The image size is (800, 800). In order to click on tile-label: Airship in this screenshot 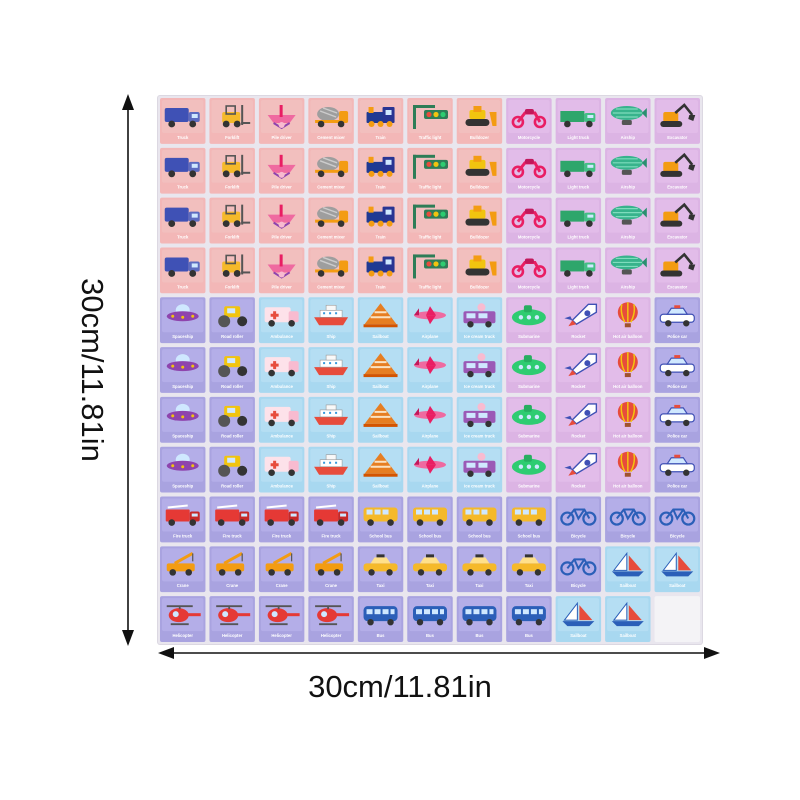, I will do `click(628, 137)`.